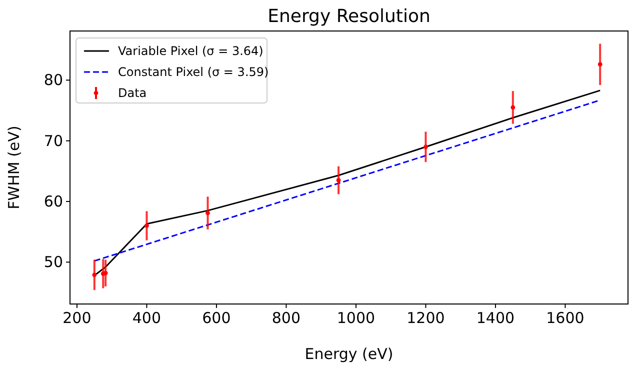  What do you see at coordinates (349, 16) in the screenshot?
I see `chart-title: Energy Resolution` at bounding box center [349, 16].